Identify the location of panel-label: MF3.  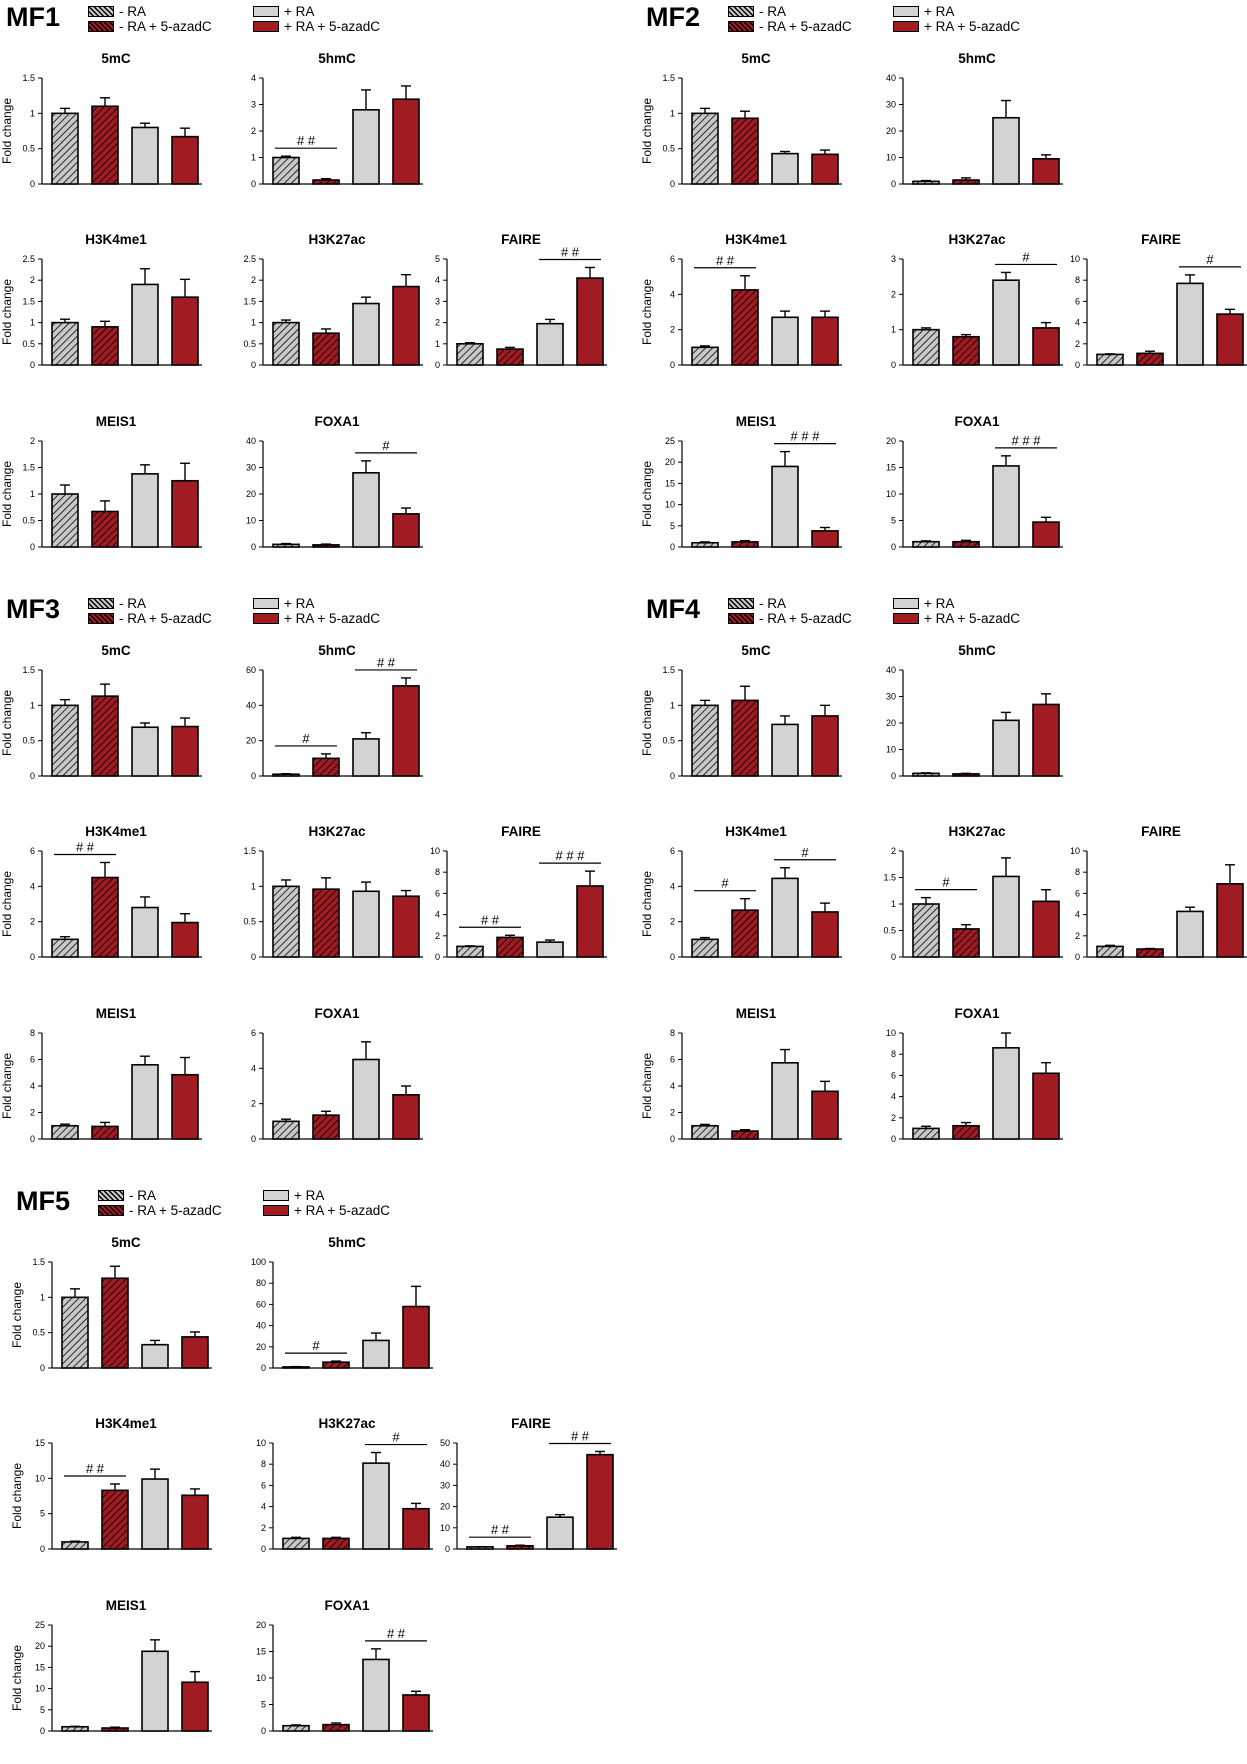
(33, 609).